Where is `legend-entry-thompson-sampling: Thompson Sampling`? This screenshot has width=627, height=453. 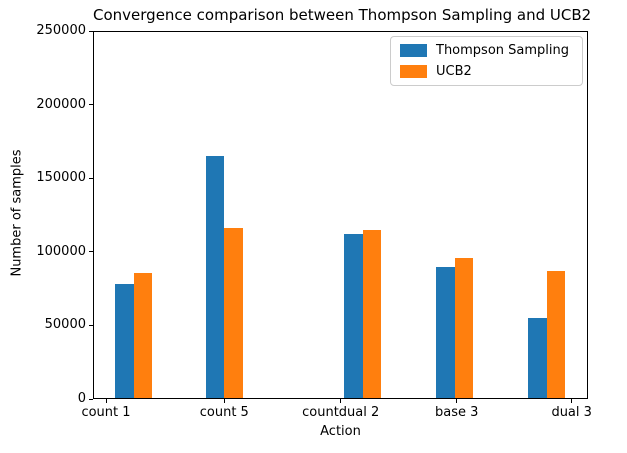 legend-entry-thompson-sampling: Thompson Sampling is located at coordinates (486, 50).